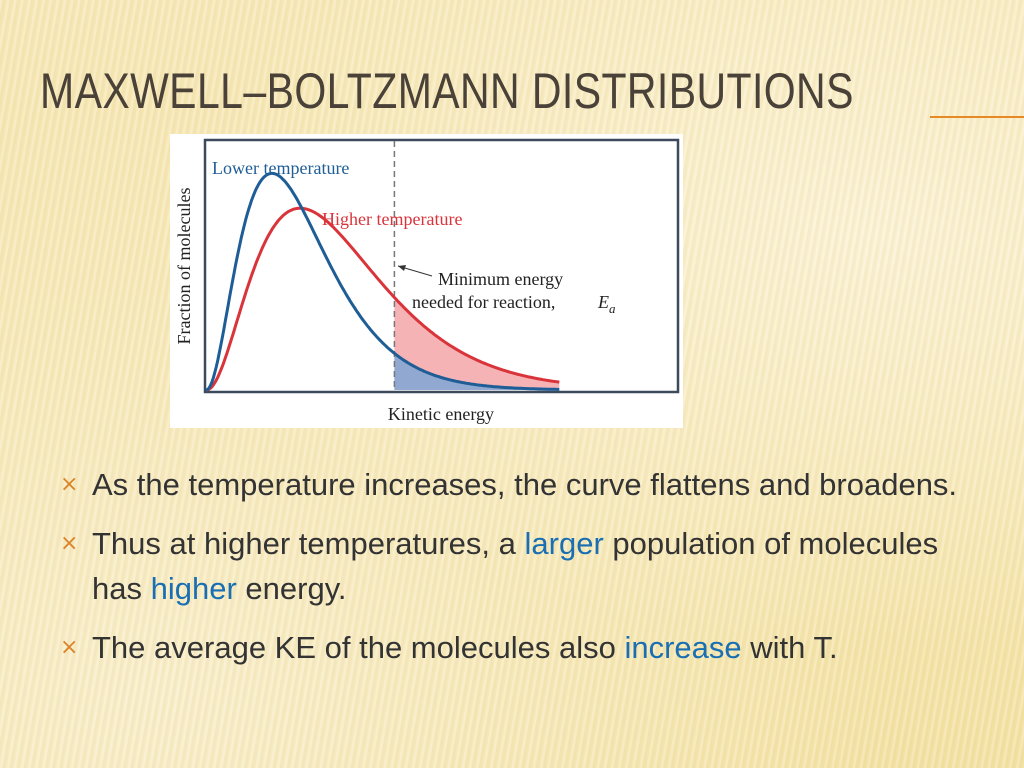 This screenshot has height=768, width=1024. I want to click on highlighted-term: increase, so click(683, 647).